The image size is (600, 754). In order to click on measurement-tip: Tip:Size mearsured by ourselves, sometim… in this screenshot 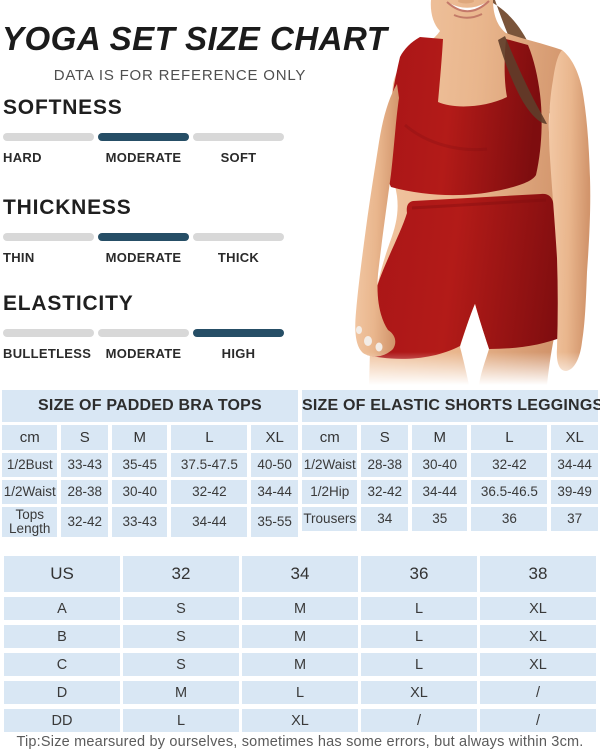, I will do `click(300, 742)`.